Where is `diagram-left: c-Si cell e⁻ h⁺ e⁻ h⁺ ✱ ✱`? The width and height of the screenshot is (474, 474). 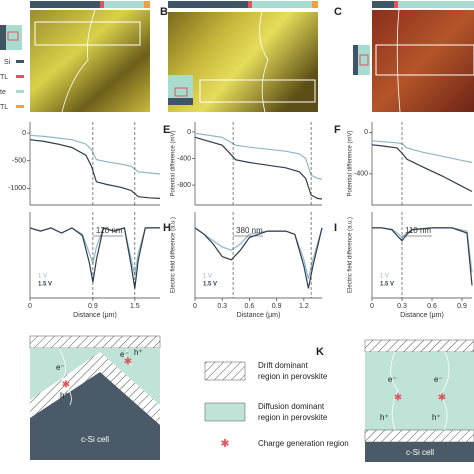
diagram-left: c-Si cell e⁻ h⁺ e⁻ h⁺ ✱ ✱ is located at coordinates (95, 397).